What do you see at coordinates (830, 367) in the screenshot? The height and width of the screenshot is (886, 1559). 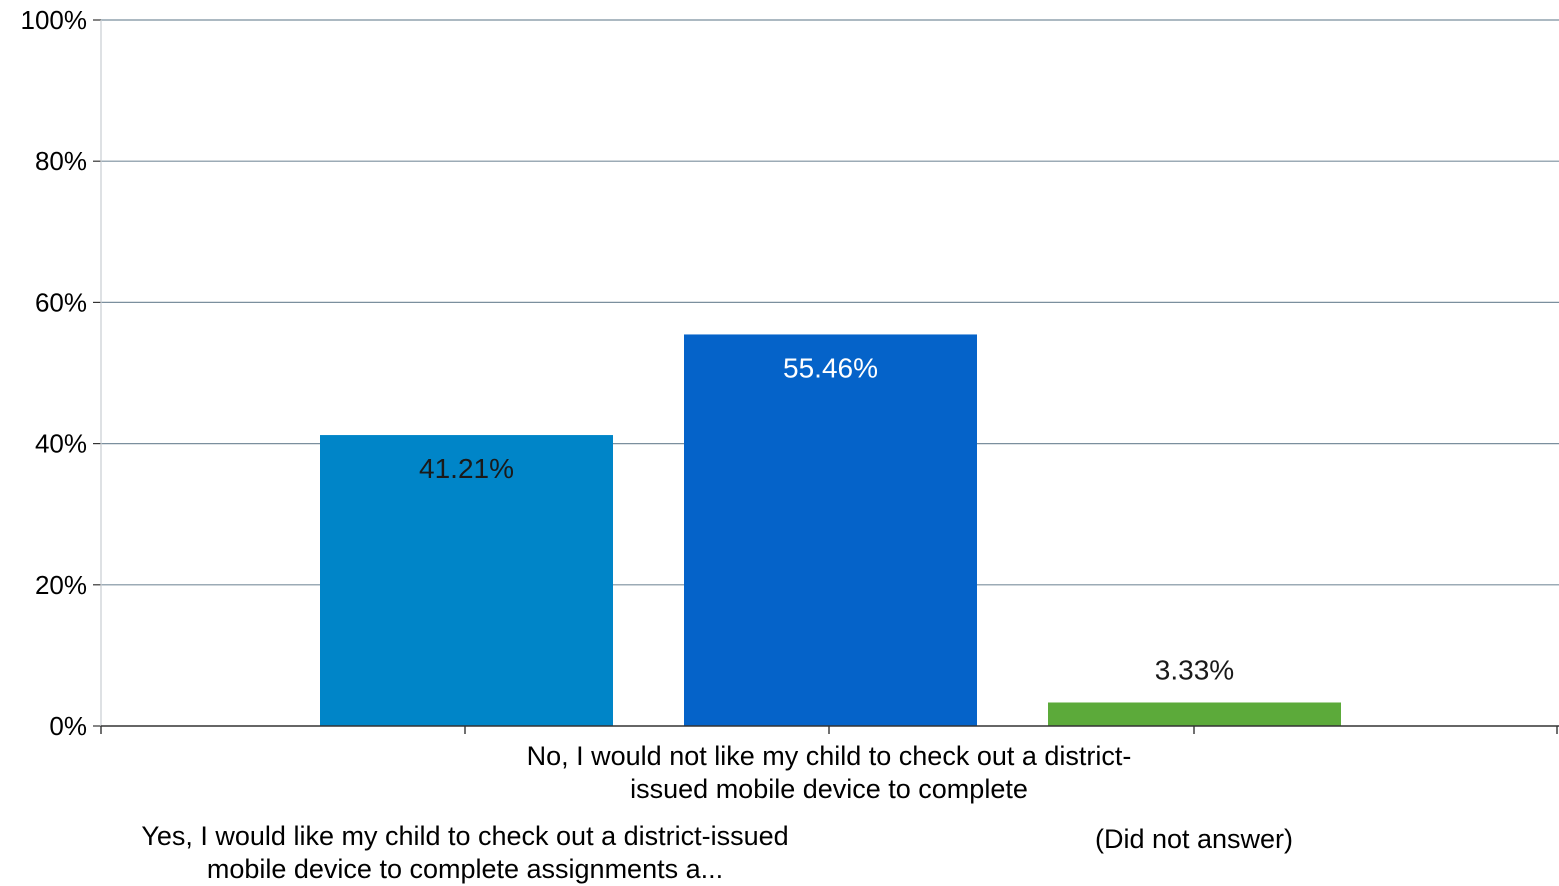 I see `data-label: 55.46%` at bounding box center [830, 367].